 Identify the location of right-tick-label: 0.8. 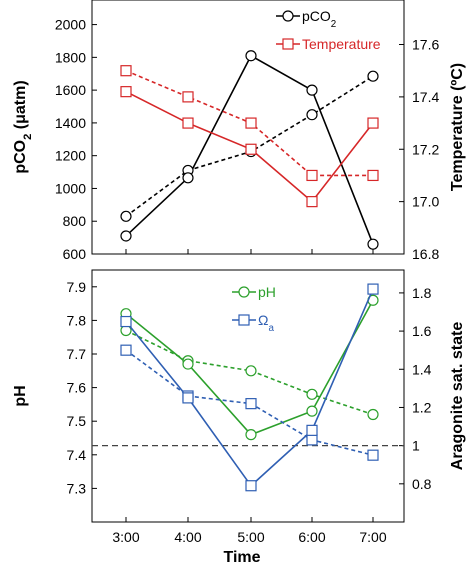
(422, 484).